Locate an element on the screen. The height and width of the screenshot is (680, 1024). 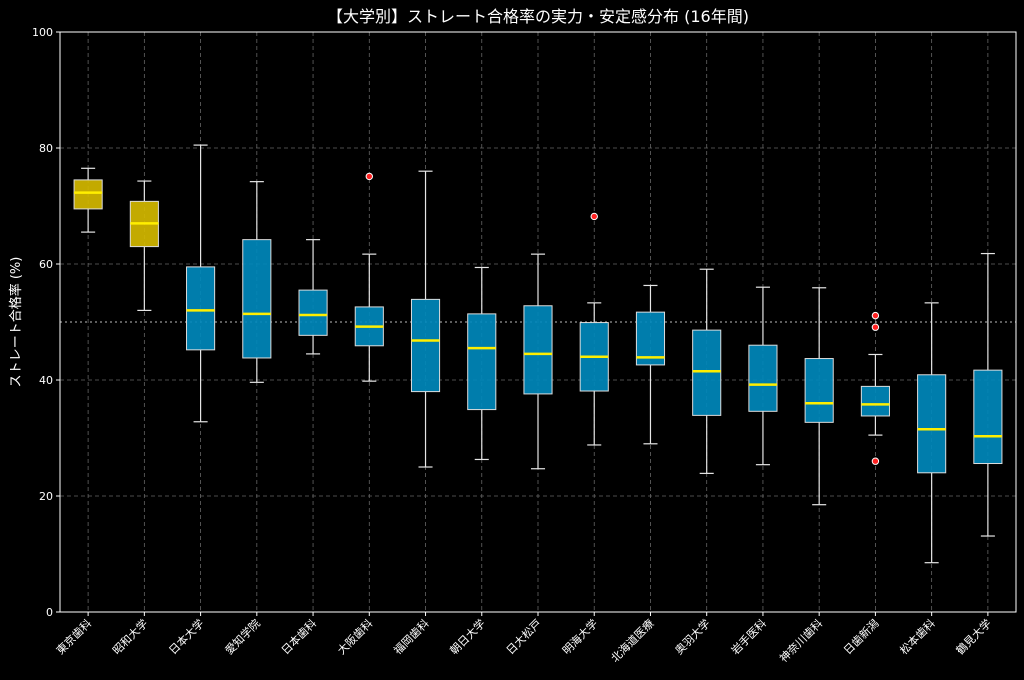
box-松本歯科 is located at coordinates (932, 433).